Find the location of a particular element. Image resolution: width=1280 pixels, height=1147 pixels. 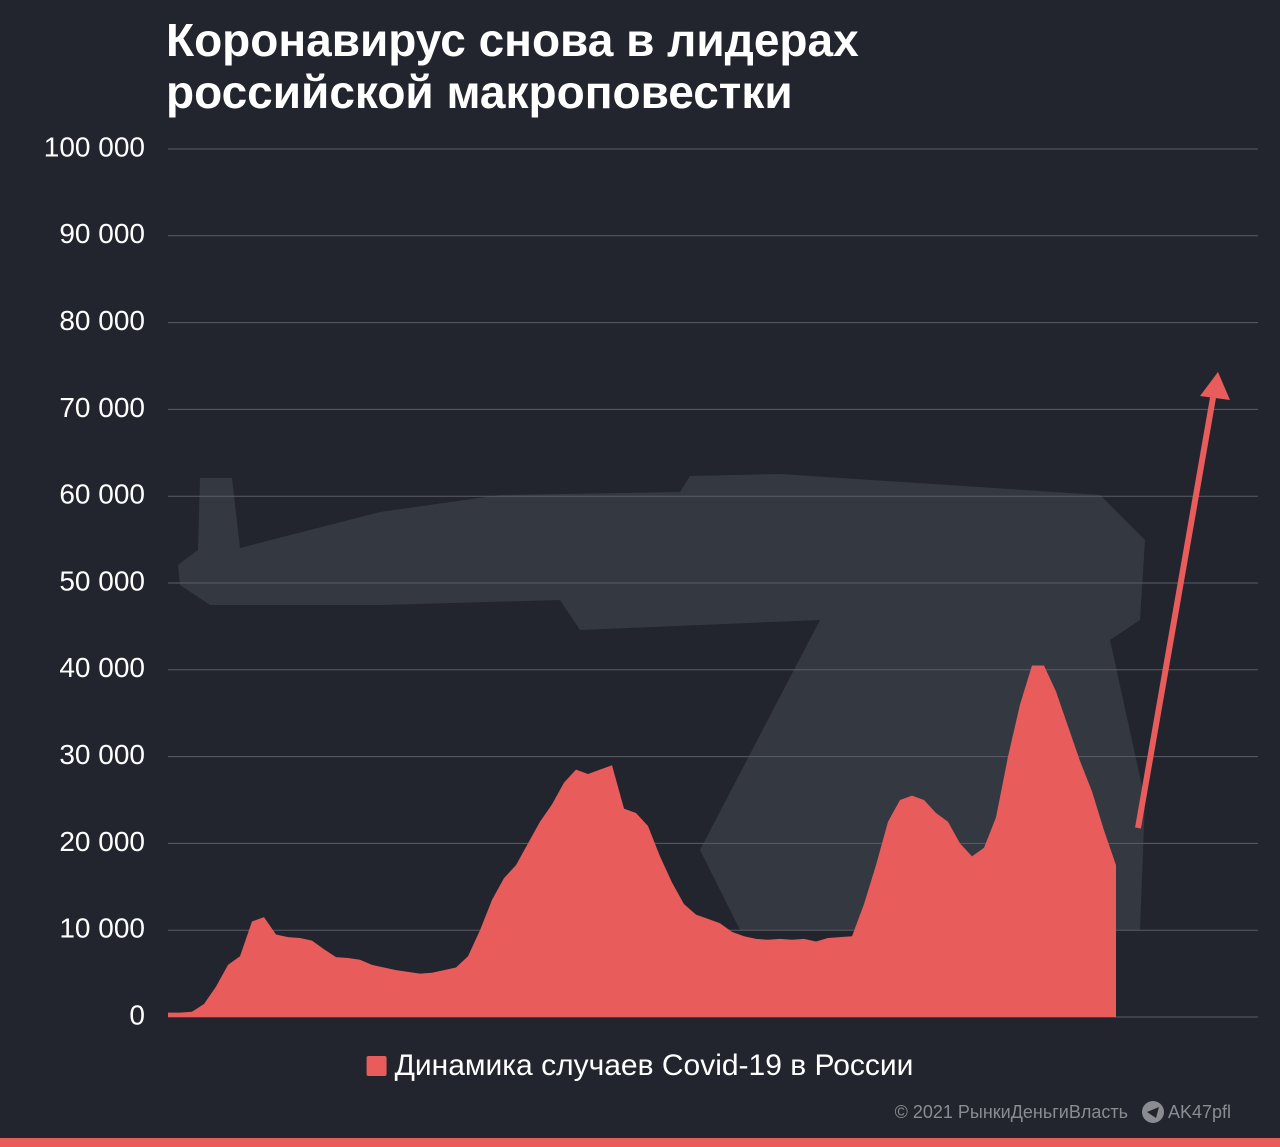

y-tick-label: 20 000 is located at coordinates (102, 841).